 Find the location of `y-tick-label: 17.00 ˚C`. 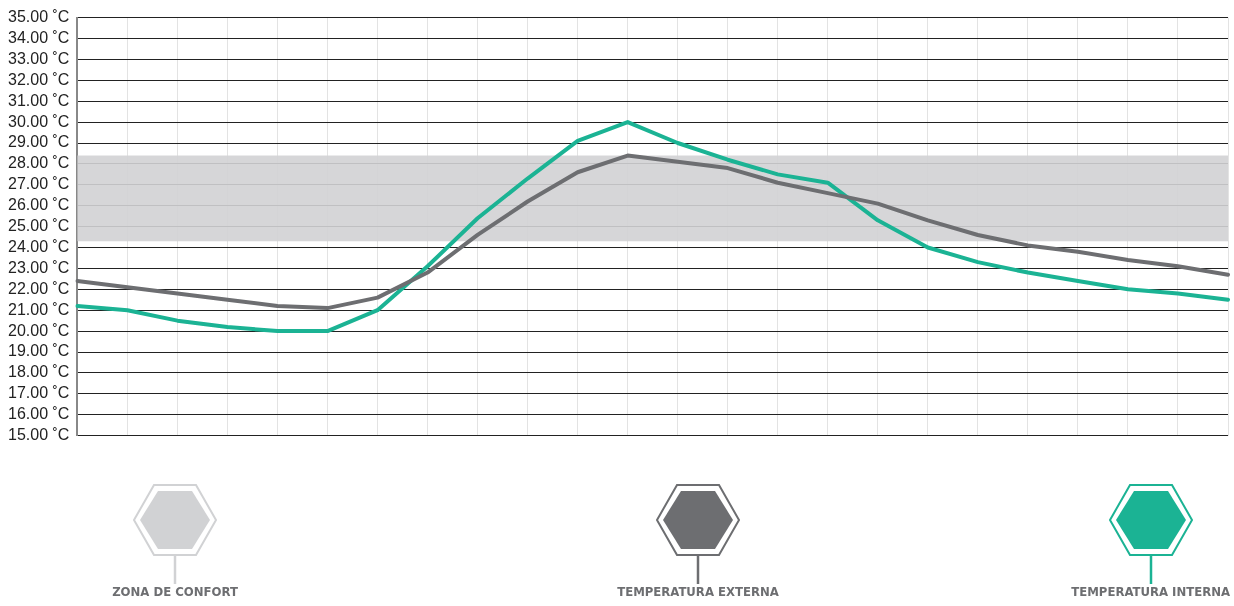

y-tick-label: 17.00 ˚C is located at coordinates (38, 393).